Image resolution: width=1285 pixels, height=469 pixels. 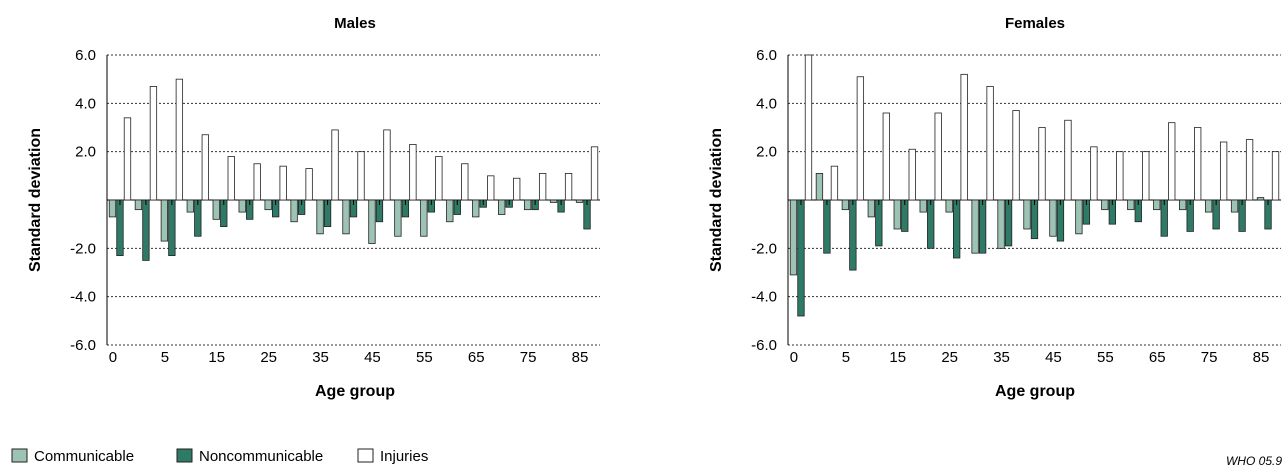 I want to click on females-x-tick-label: 65, so click(x=1157, y=357).